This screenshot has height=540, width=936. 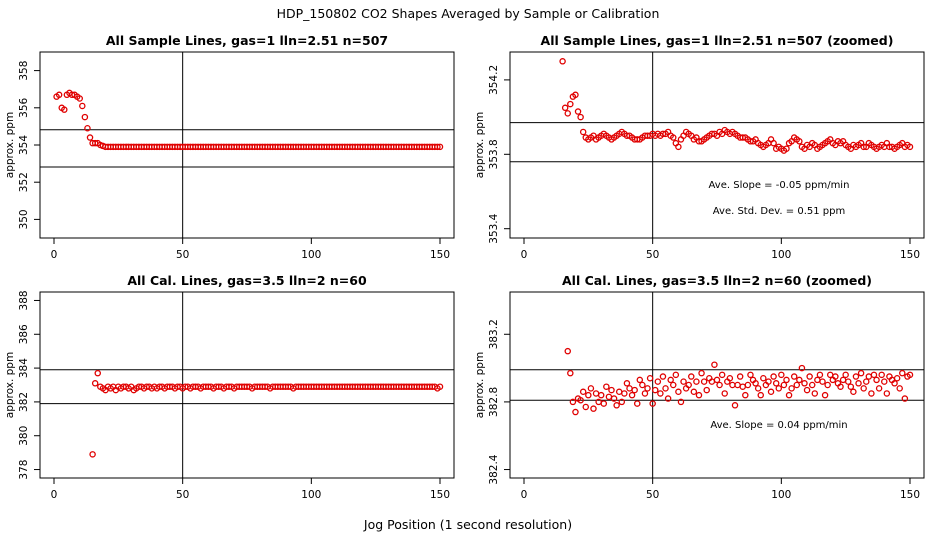 What do you see at coordinates (494, 80) in the screenshot?
I see `y-tick-label: 354.2` at bounding box center [494, 80].